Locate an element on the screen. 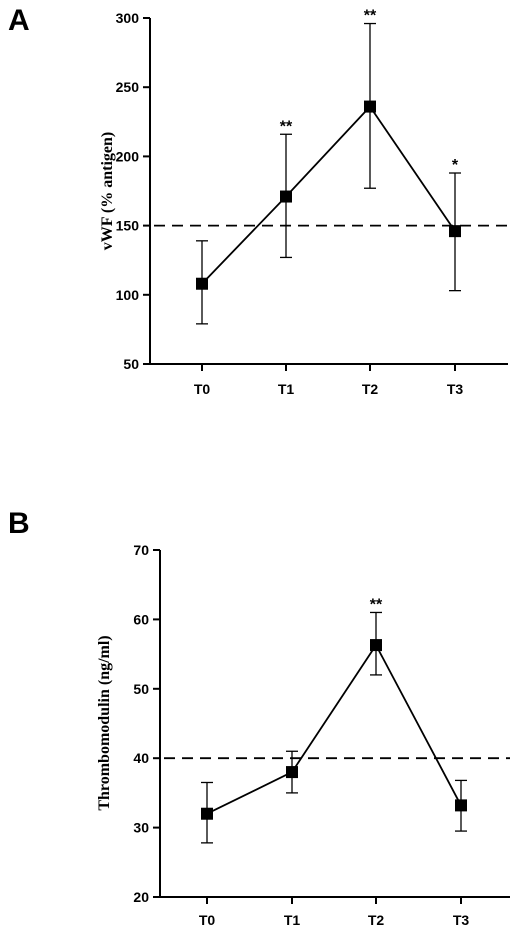  y-tick-label: 250 is located at coordinates (128, 87).